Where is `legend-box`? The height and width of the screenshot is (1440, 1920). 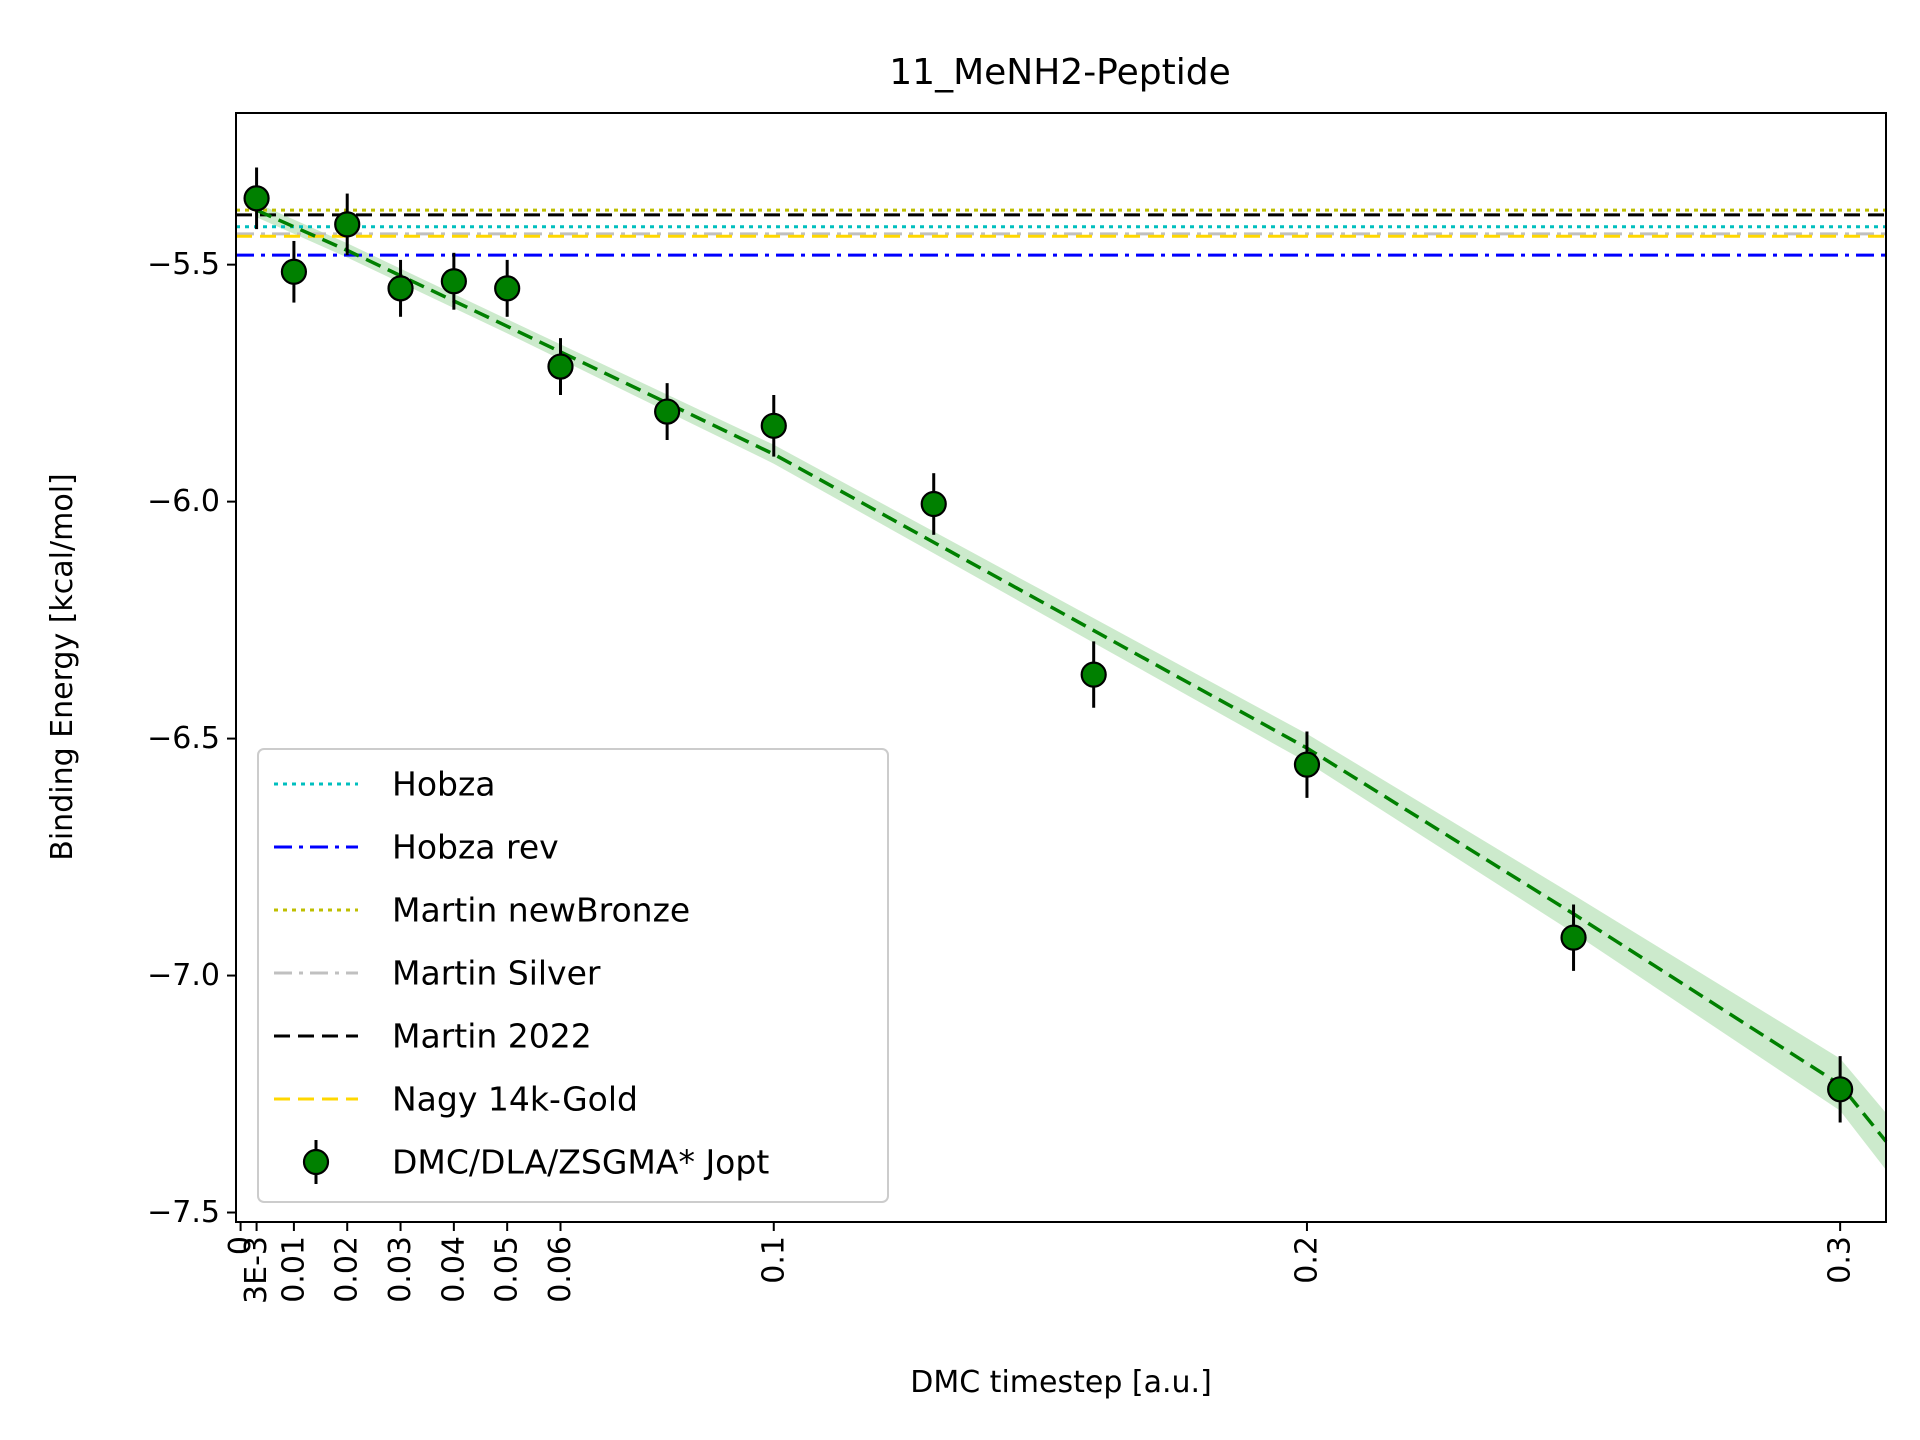 legend-box is located at coordinates (573, 975).